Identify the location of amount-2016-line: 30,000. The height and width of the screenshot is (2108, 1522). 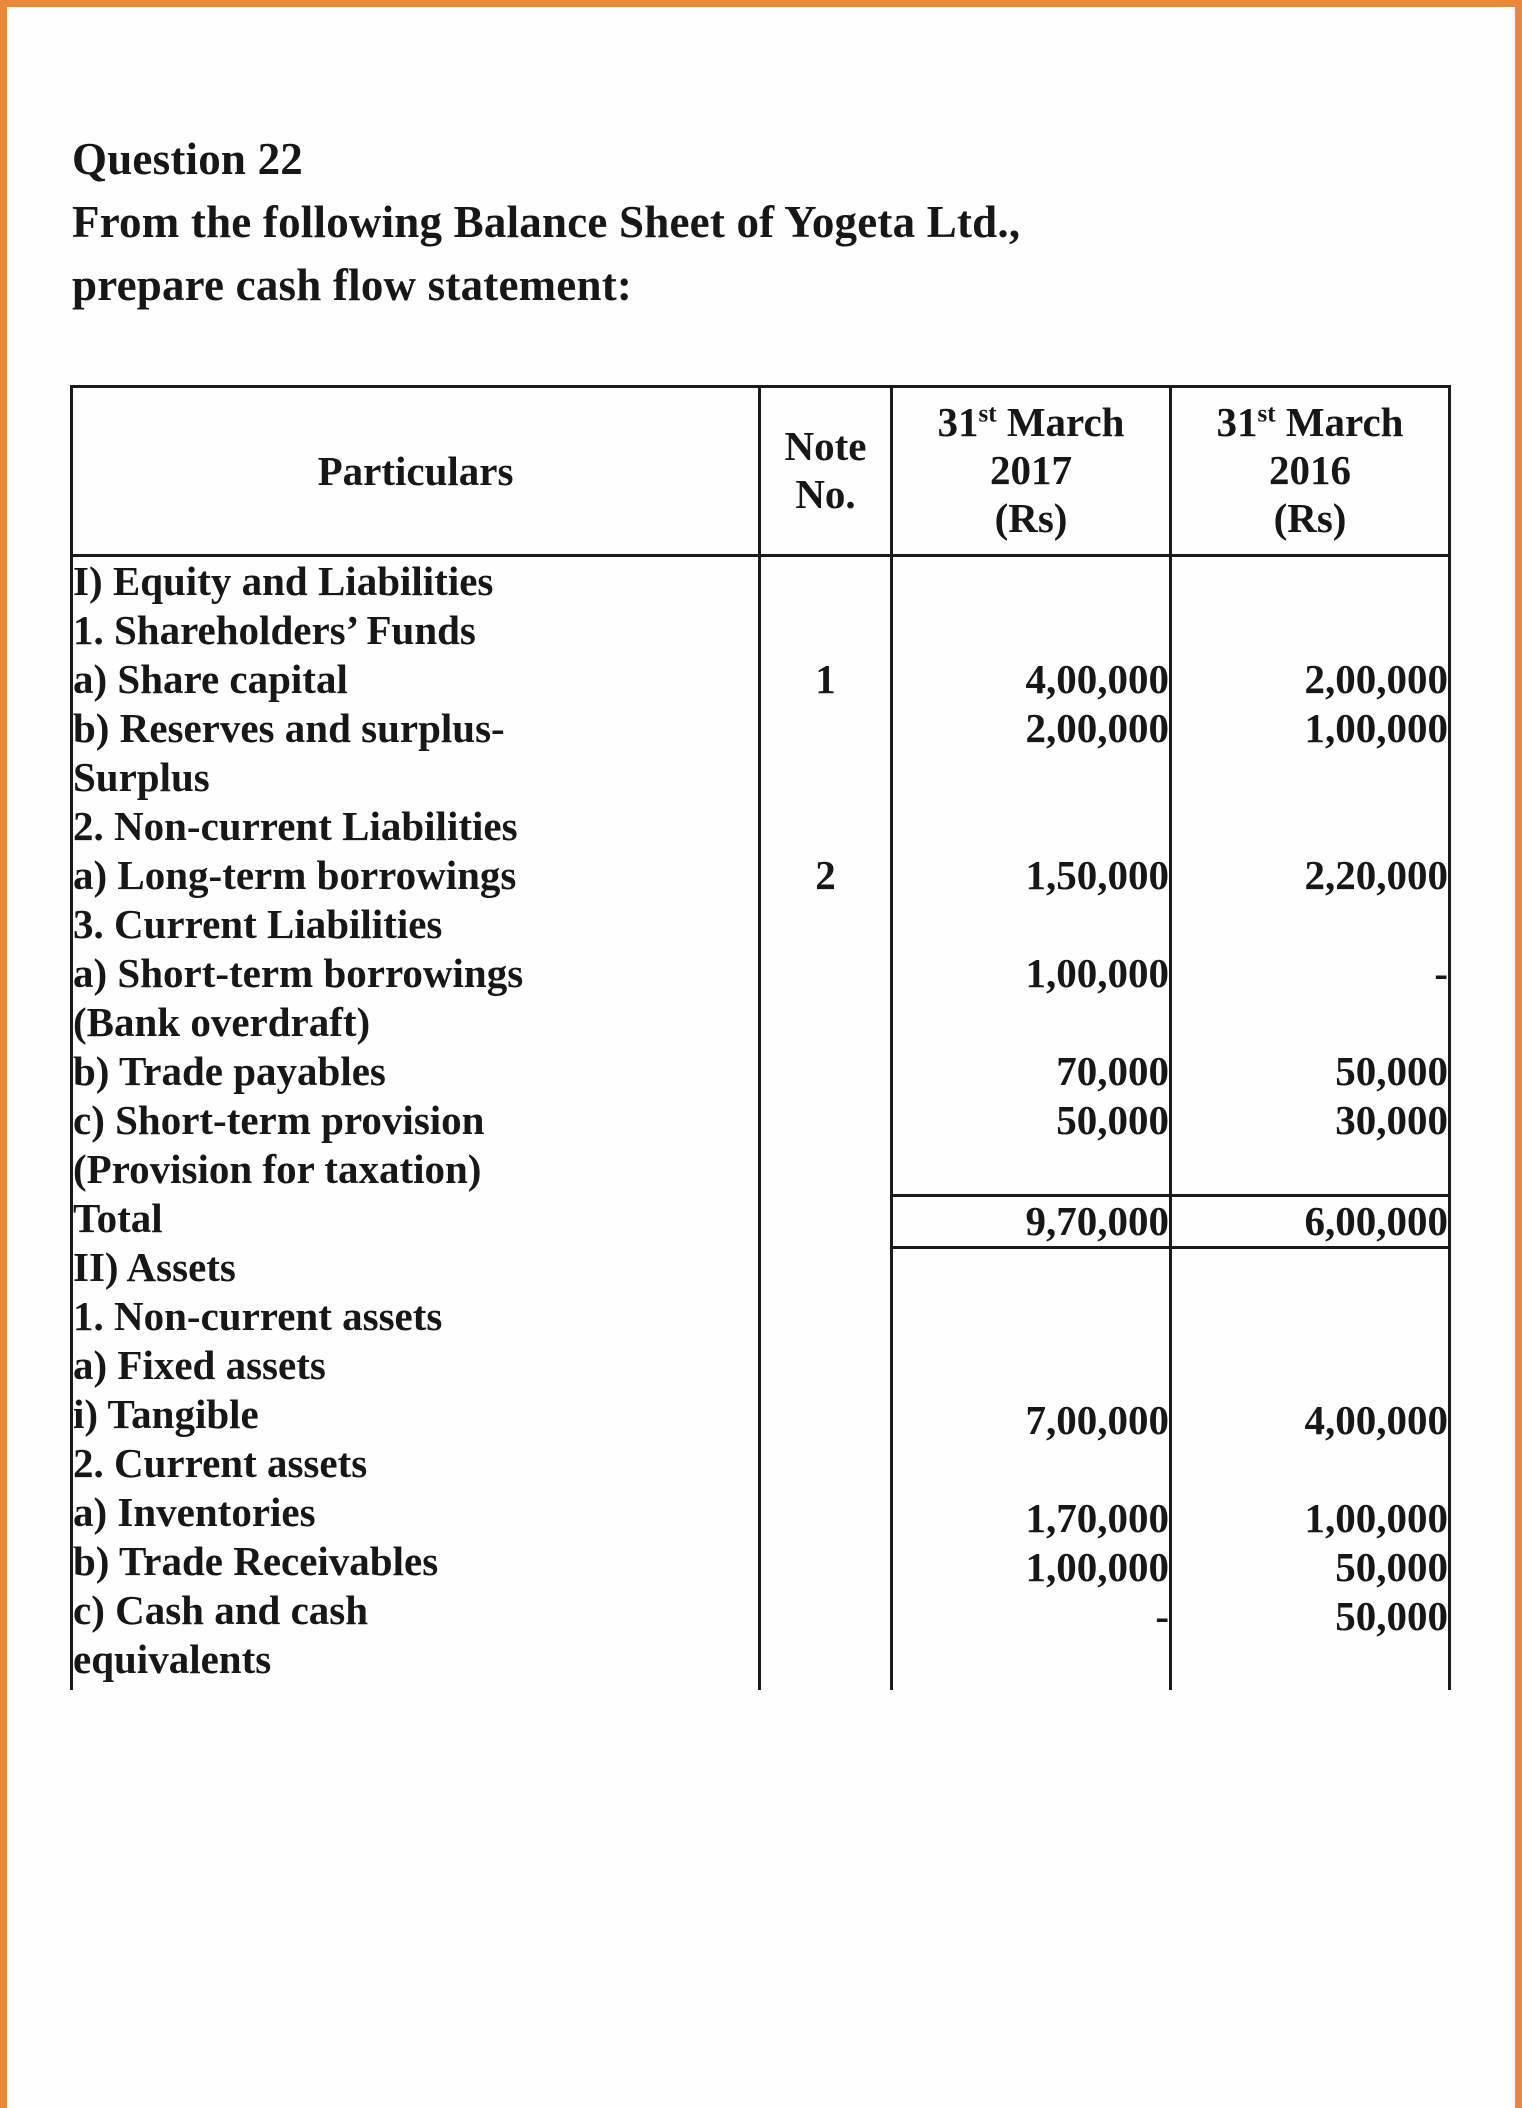
(1391, 1120).